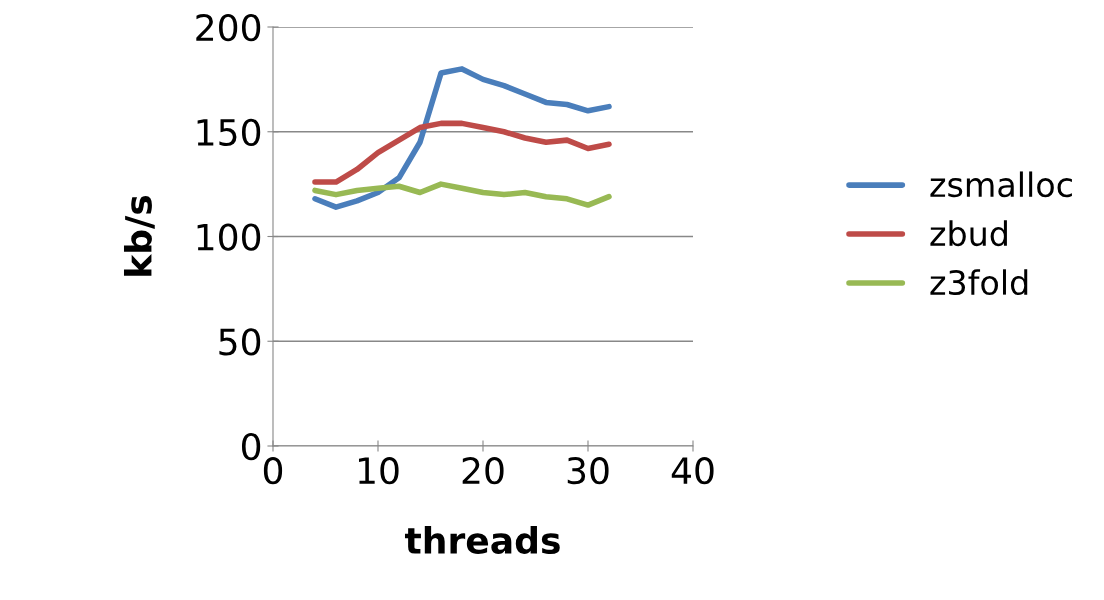  What do you see at coordinates (1001, 184) in the screenshot?
I see `legend-label: zsmalloc` at bounding box center [1001, 184].